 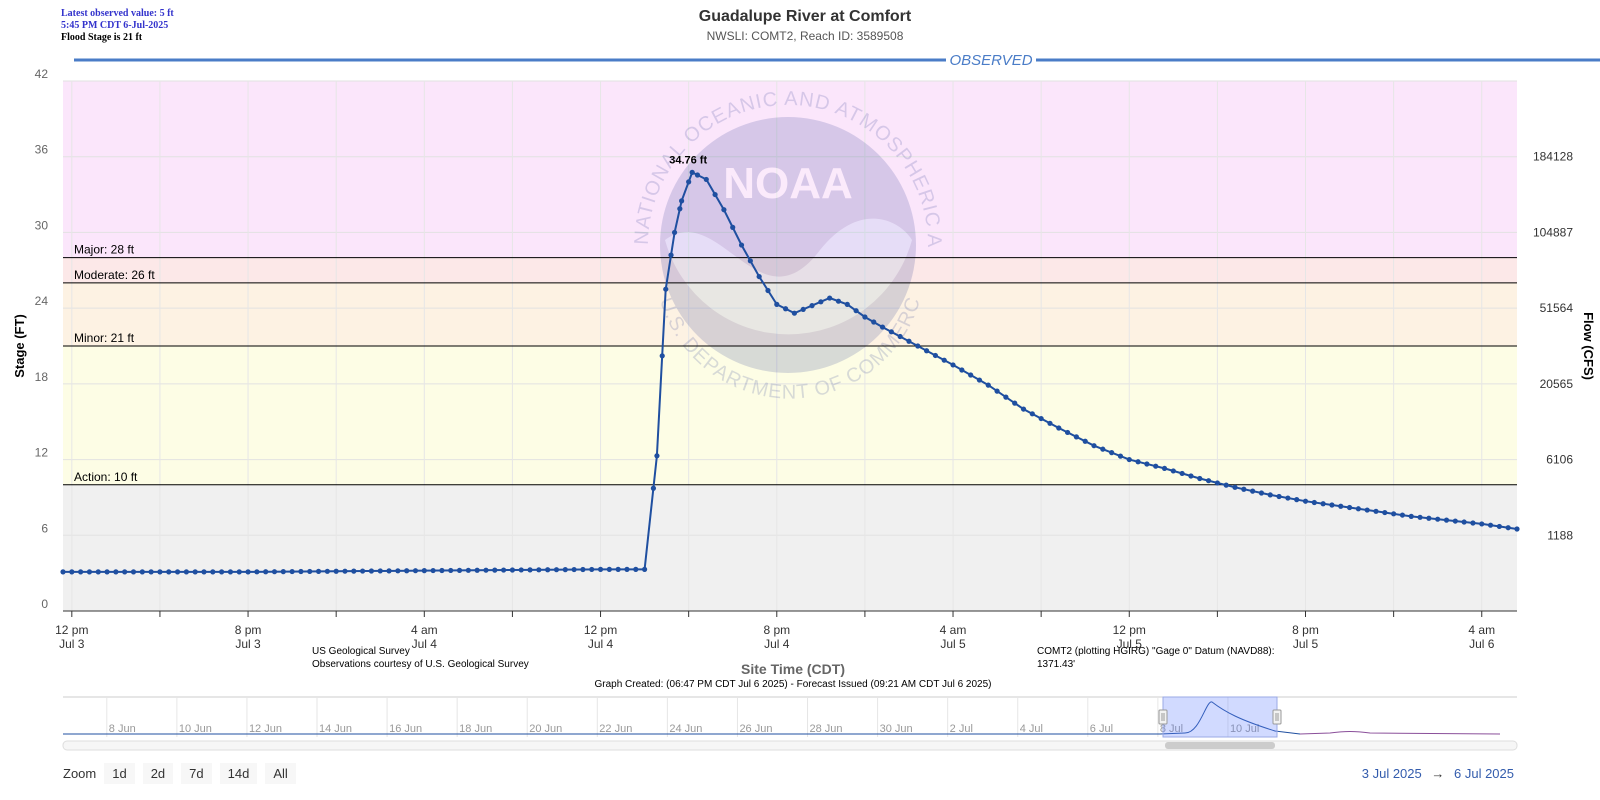 What do you see at coordinates (335, 729) in the screenshot?
I see `navigator-tick-label: 14 Jun` at bounding box center [335, 729].